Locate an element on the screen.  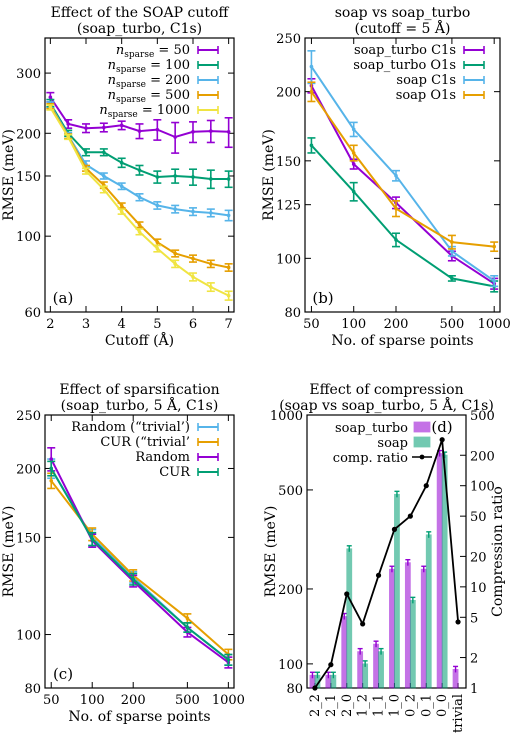
legend-label: CUR (“trivial’ is located at coordinates (145, 442).